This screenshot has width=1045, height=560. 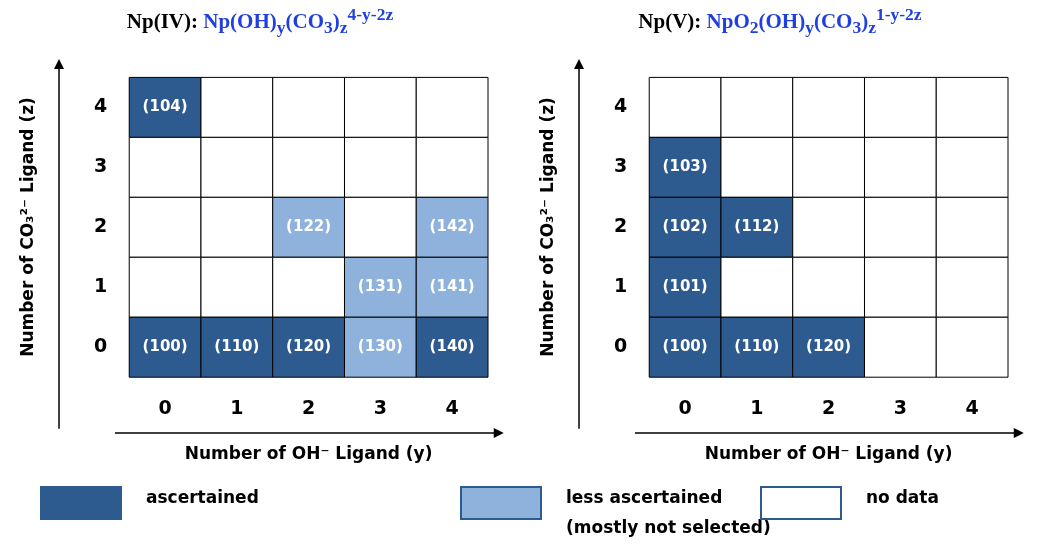 What do you see at coordinates (165, 106) in the screenshot?
I see `data-label: (104)` at bounding box center [165, 106].